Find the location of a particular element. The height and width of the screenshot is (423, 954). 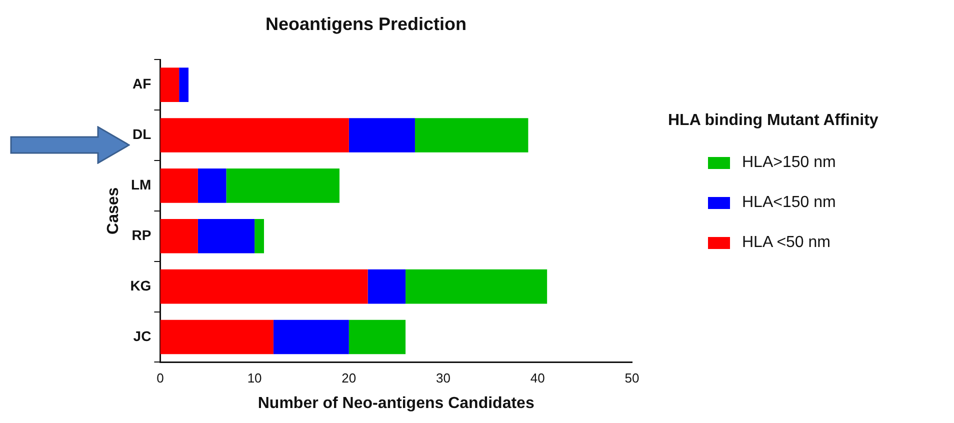

y-axis-title: Cases is located at coordinates (113, 210).